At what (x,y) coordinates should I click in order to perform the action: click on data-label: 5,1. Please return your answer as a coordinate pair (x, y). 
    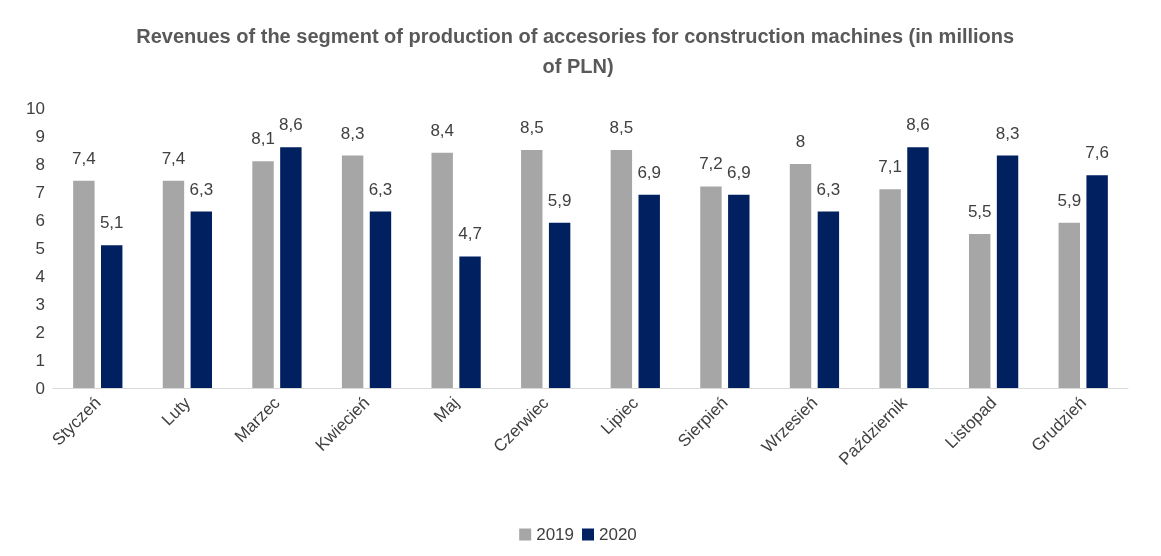
    Looking at the image, I should click on (111, 223).